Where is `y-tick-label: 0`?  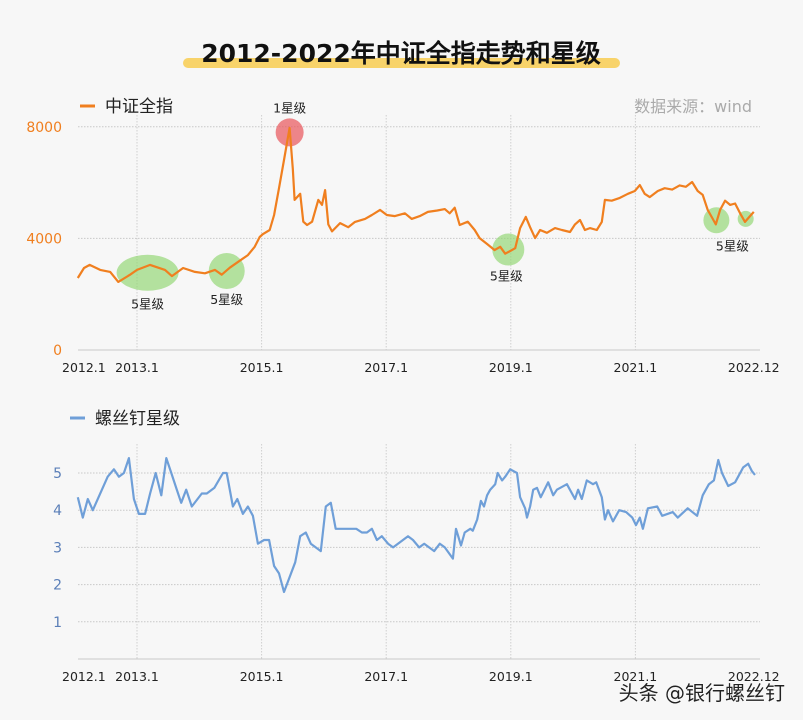
y-tick-label: 0 is located at coordinates (57, 351).